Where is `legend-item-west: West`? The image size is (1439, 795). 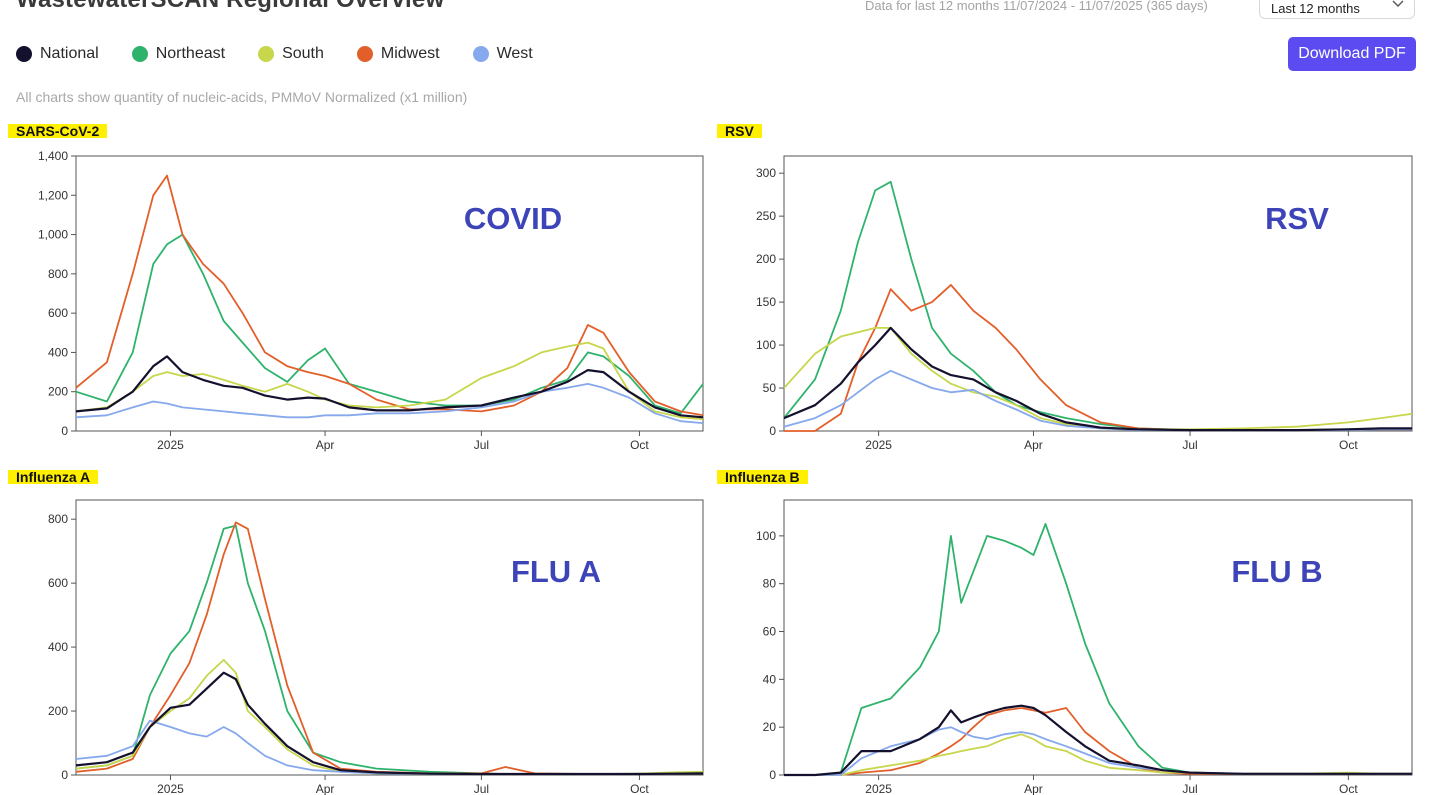 legend-item-west: West is located at coordinates (502, 54).